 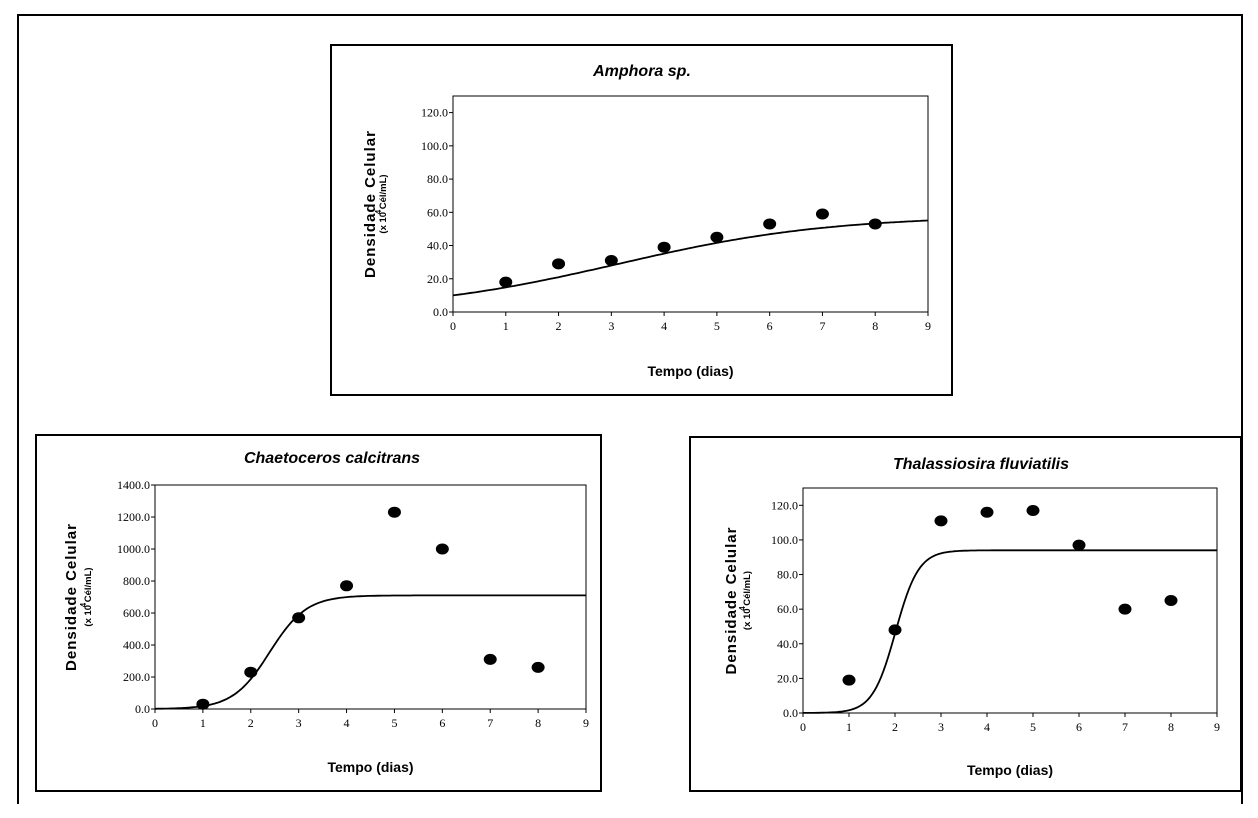 What do you see at coordinates (133, 517) in the screenshot?
I see `y-tick-label: 1200.0` at bounding box center [133, 517].